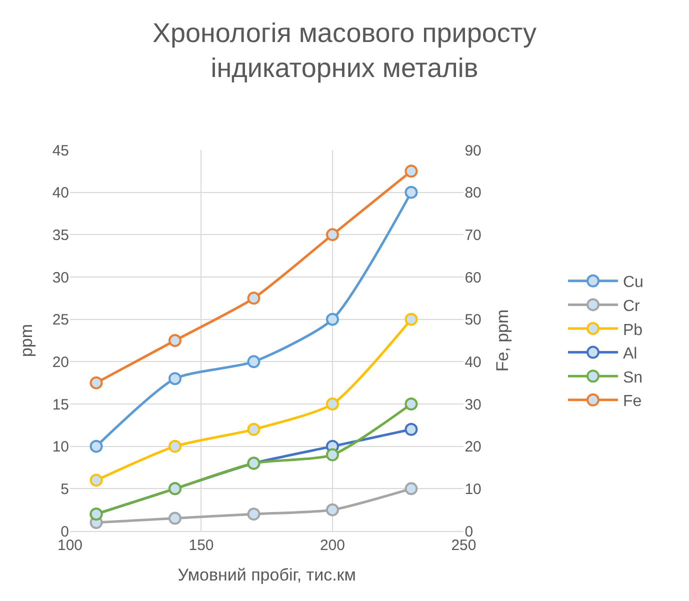 The image size is (689, 601). What do you see at coordinates (332, 545) in the screenshot?
I see `x-tick-label: 200` at bounding box center [332, 545].